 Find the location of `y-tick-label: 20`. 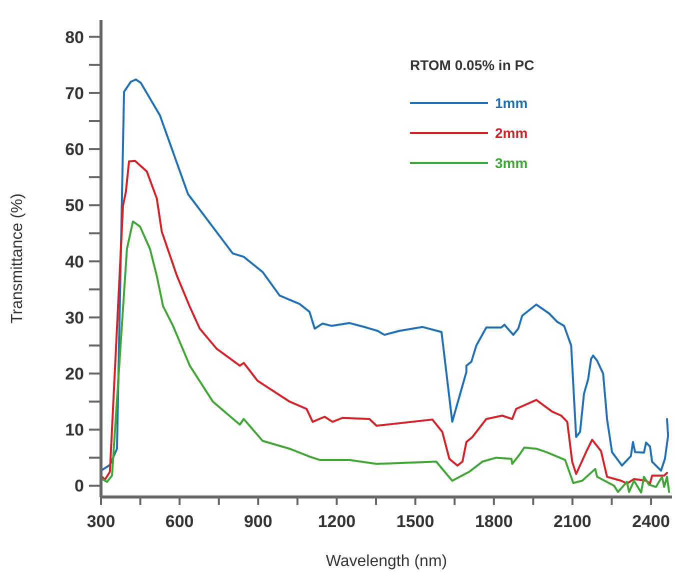

y-tick-label: 20 is located at coordinates (74, 374).